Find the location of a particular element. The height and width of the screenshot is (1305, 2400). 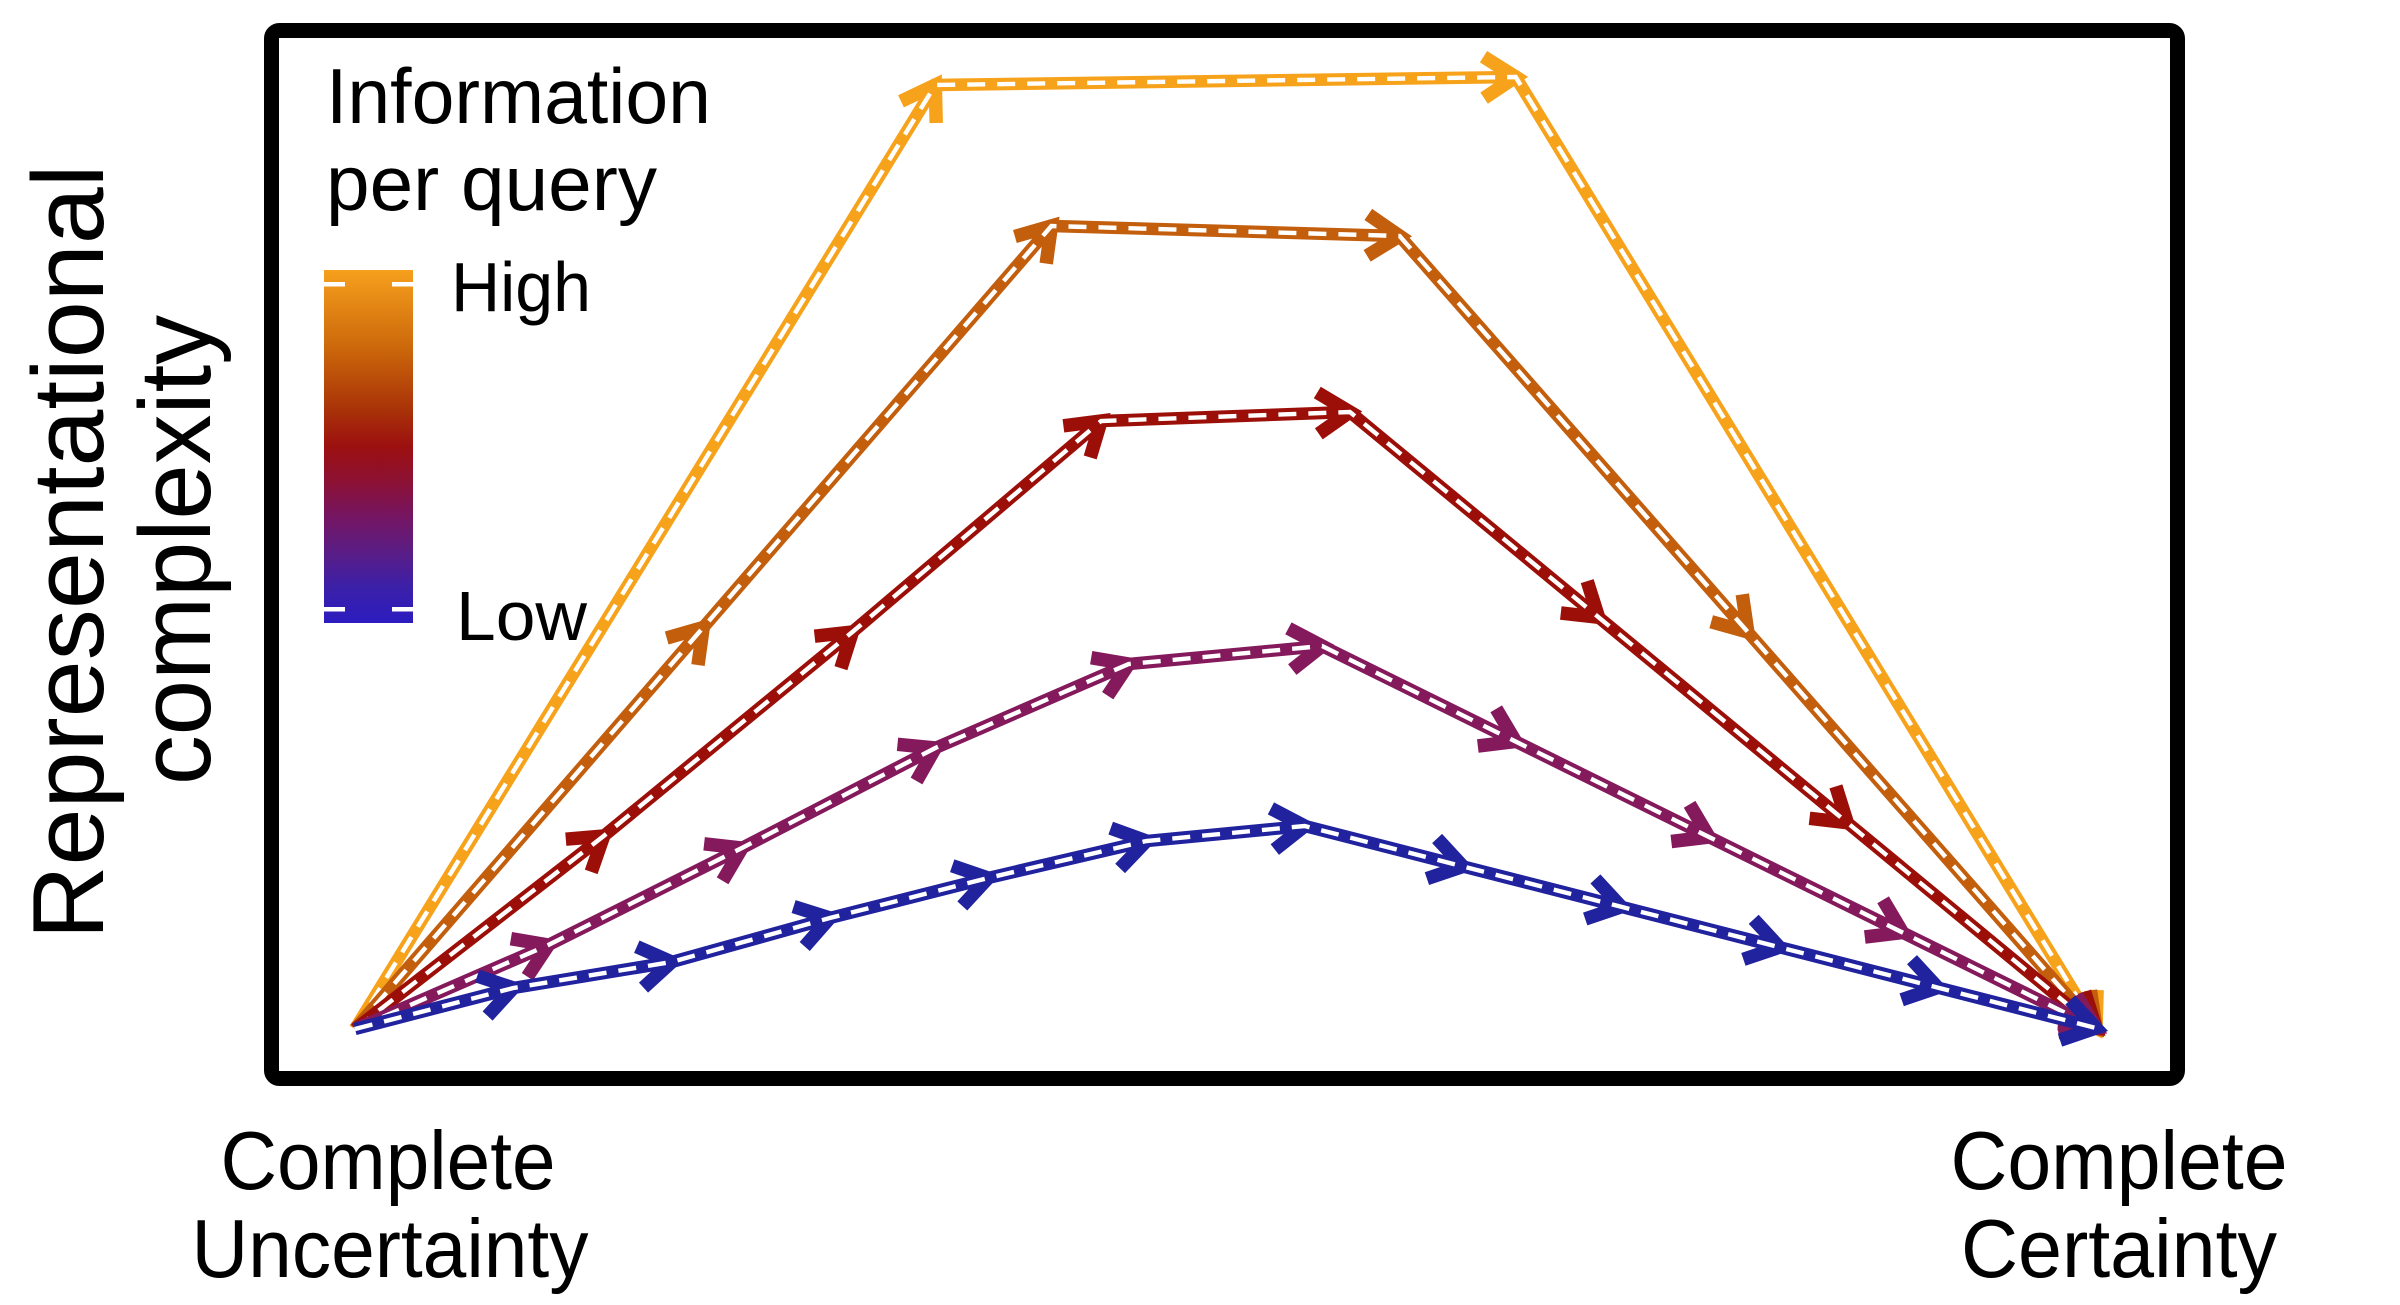

svg-text: per query is located at coordinates (491, 183).